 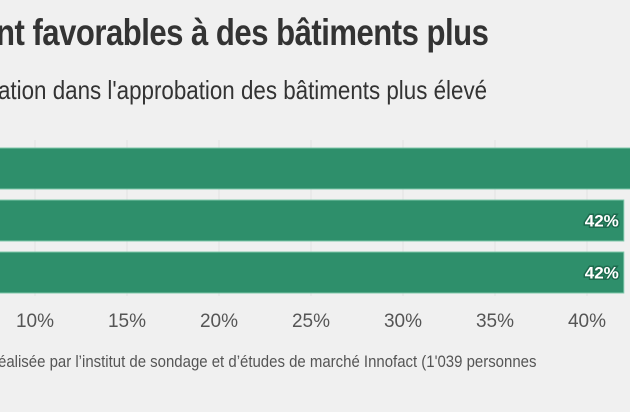 I want to click on x-tick-label: 35%, so click(x=495, y=321).